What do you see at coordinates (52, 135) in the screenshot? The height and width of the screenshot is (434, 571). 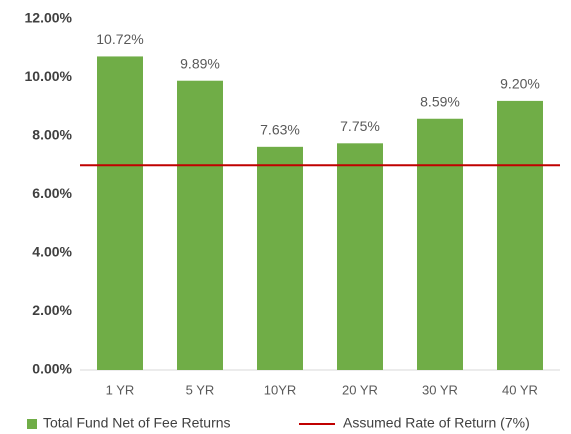 I see `y-tick-label: 8.00%` at bounding box center [52, 135].